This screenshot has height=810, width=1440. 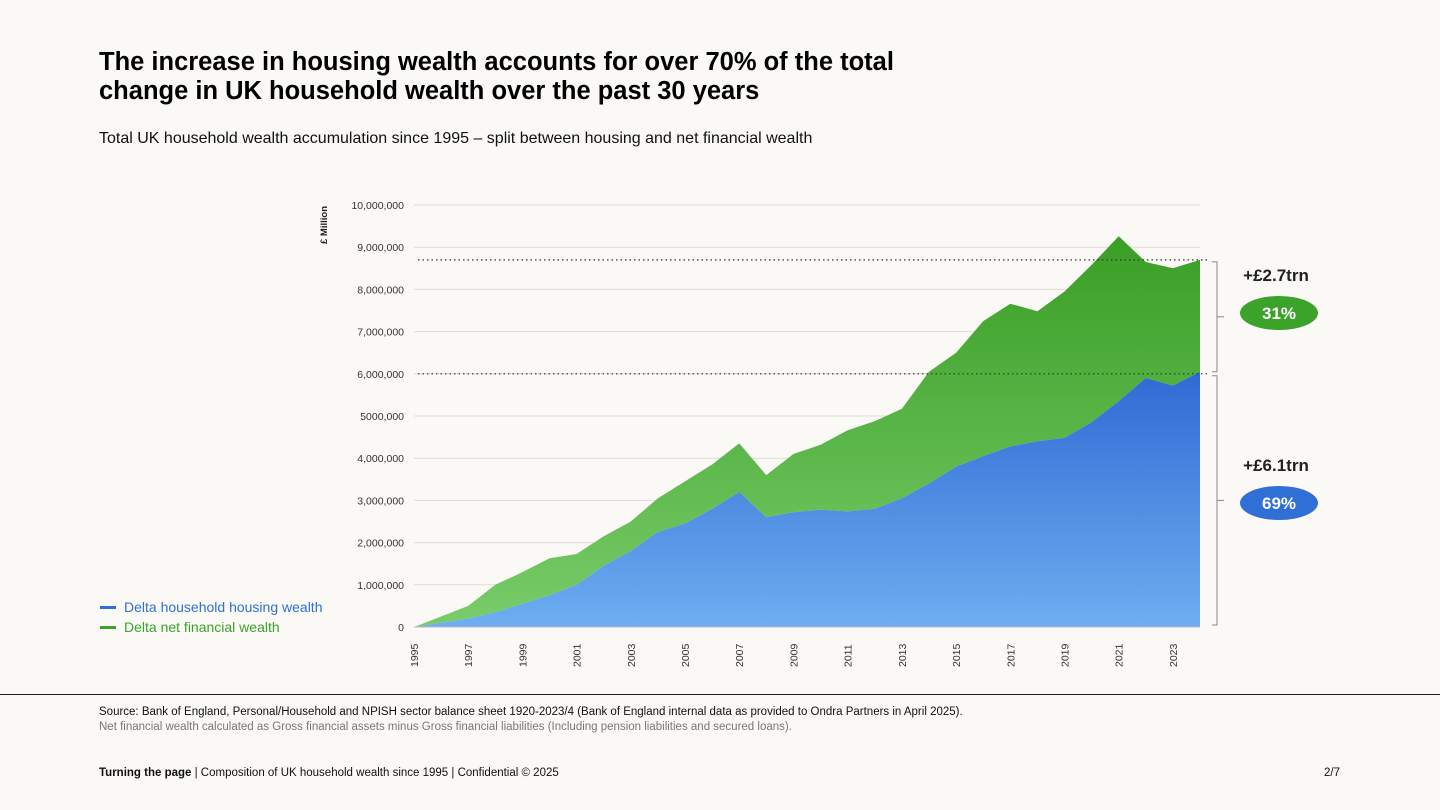 I want to click on y-tick-label: 6,000,000, so click(x=380, y=375).